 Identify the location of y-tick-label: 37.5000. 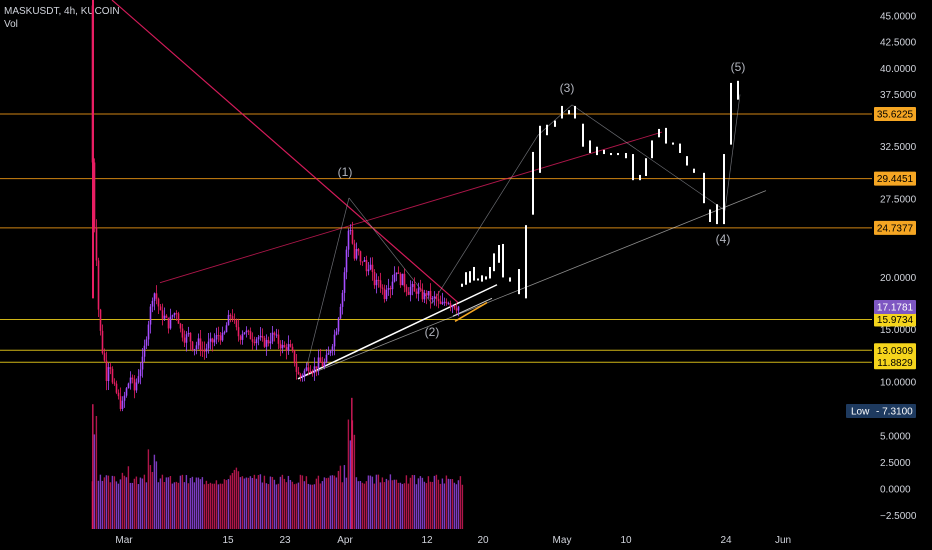
(898, 95).